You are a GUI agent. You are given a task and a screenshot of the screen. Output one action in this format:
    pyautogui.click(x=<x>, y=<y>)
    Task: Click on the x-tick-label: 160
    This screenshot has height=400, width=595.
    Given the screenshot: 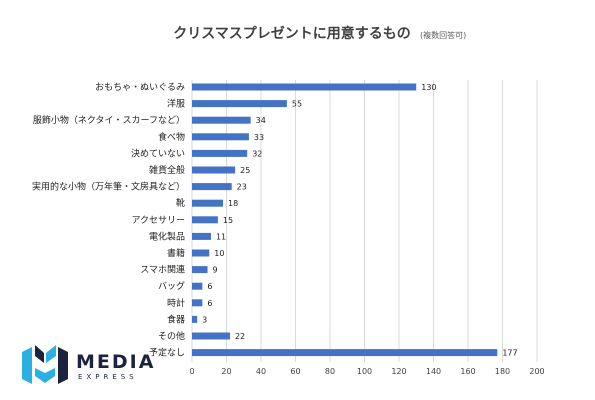 What is the action you would take?
    pyautogui.click(x=467, y=371)
    